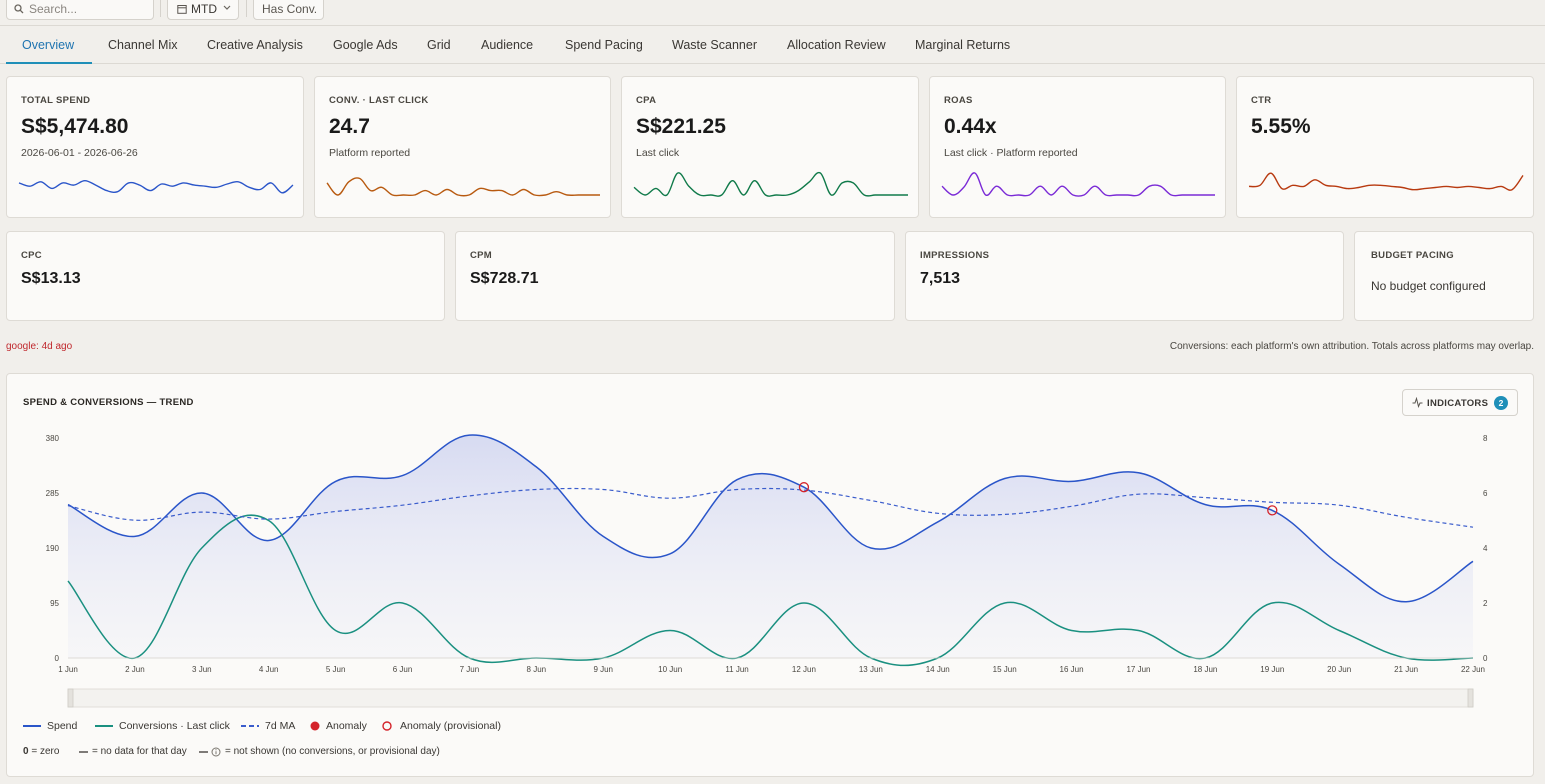 Image resolution: width=1545 pixels, height=784 pixels. I want to click on y-right-tick-label: 8, so click(1485, 438).